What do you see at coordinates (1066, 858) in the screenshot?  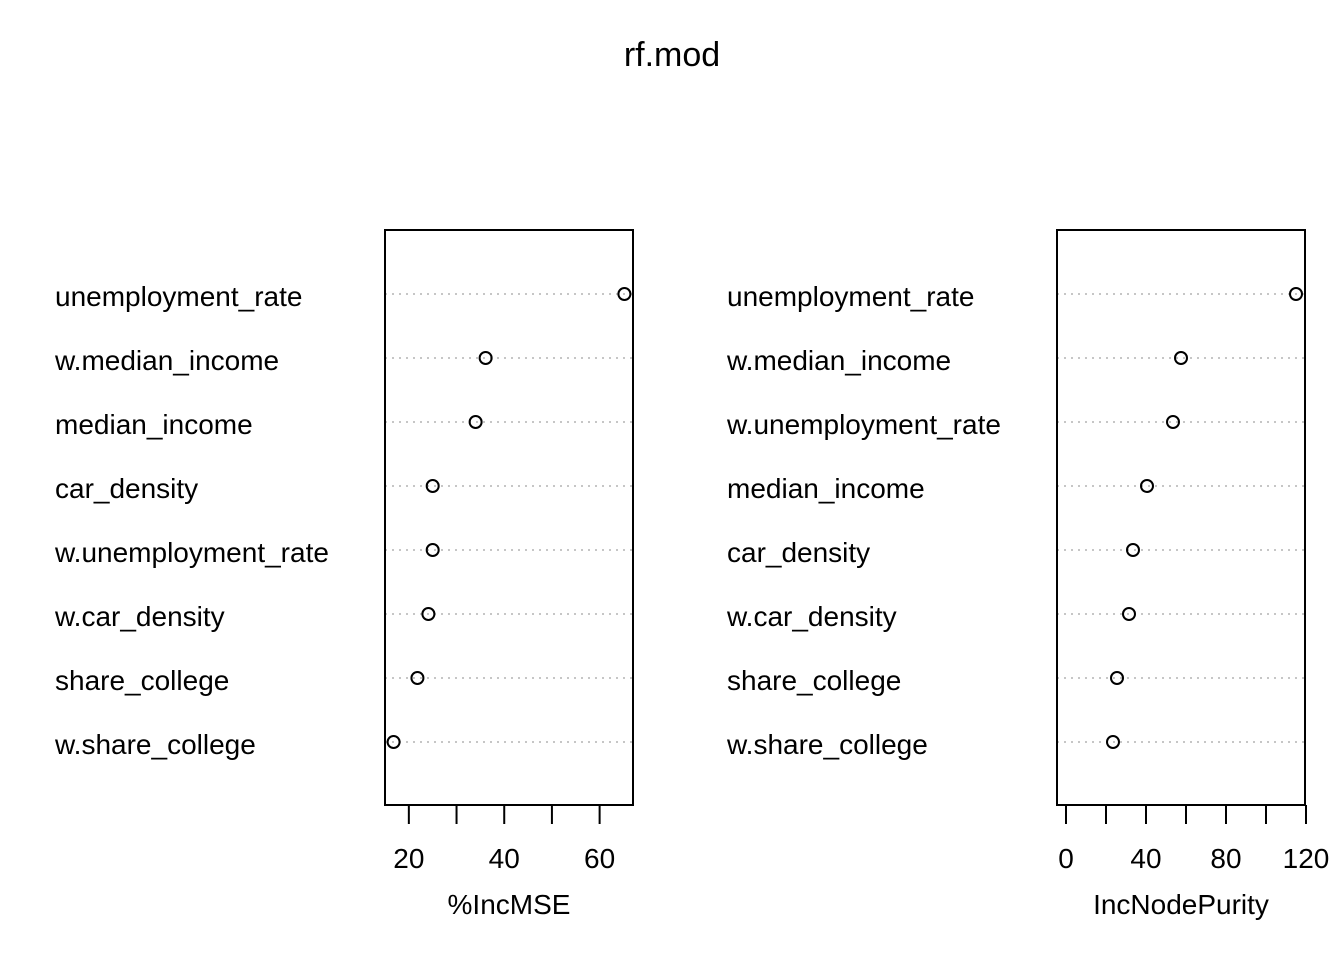 I see `x-tick-label: 0` at bounding box center [1066, 858].